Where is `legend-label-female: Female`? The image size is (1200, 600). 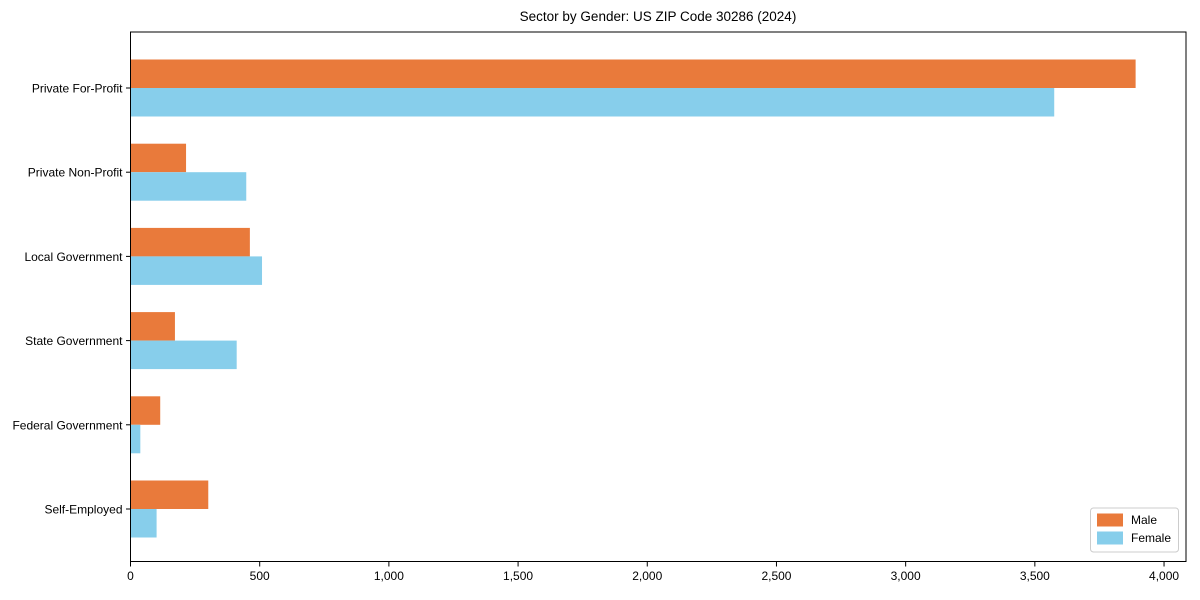 legend-label-female: Female is located at coordinates (1151, 538).